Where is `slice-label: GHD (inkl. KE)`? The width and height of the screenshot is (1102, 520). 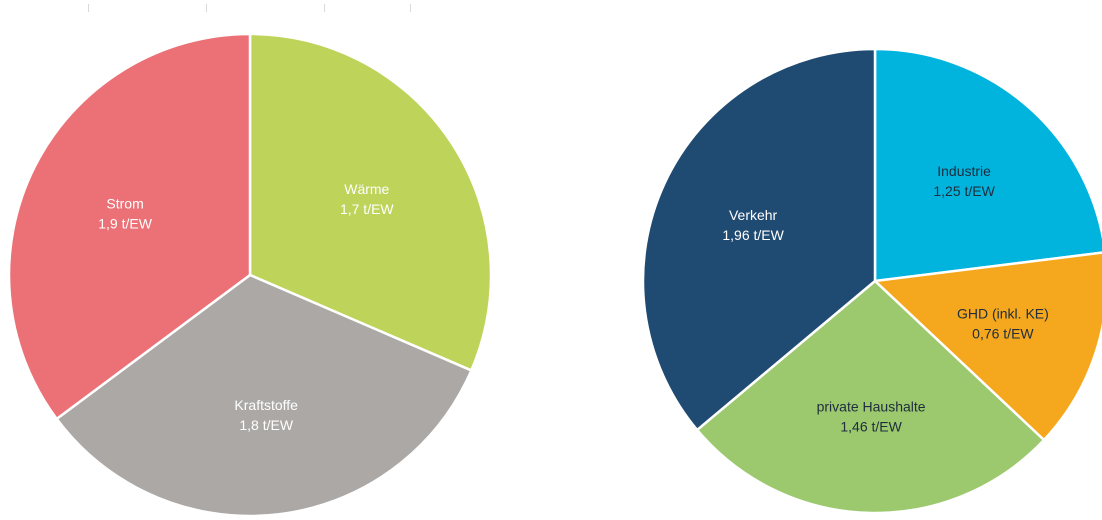
slice-label: GHD (inkl. KE) is located at coordinates (1003, 314).